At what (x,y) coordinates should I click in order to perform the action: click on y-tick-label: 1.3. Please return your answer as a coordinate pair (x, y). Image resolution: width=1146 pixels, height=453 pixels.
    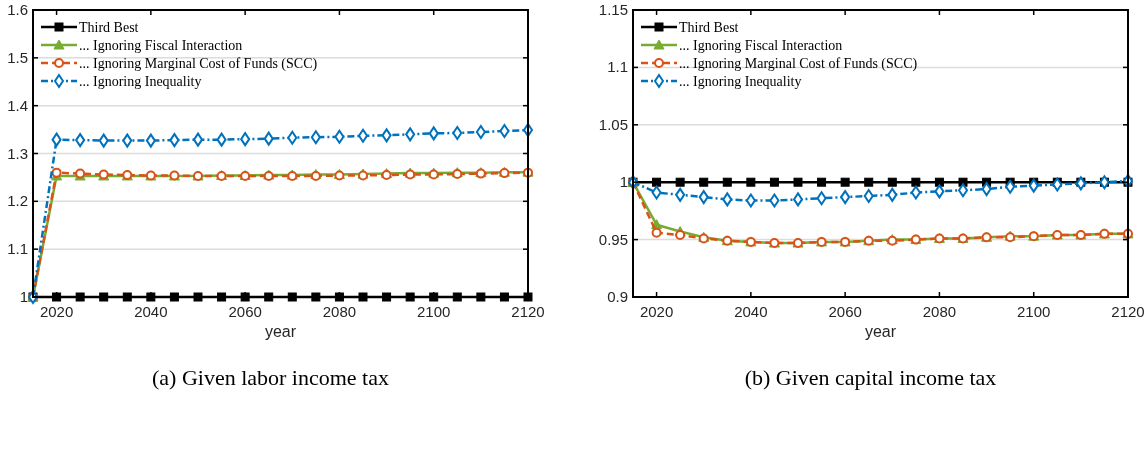
    Looking at the image, I should click on (17, 153).